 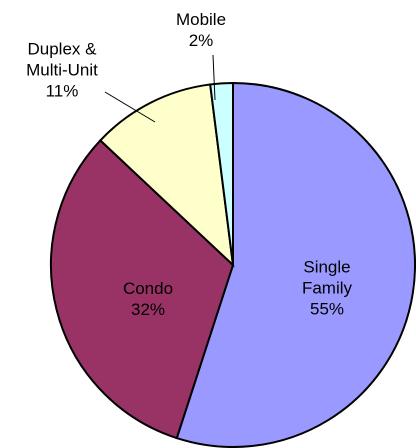 I want to click on slice-label: Mobile 2%, so click(x=201, y=30).